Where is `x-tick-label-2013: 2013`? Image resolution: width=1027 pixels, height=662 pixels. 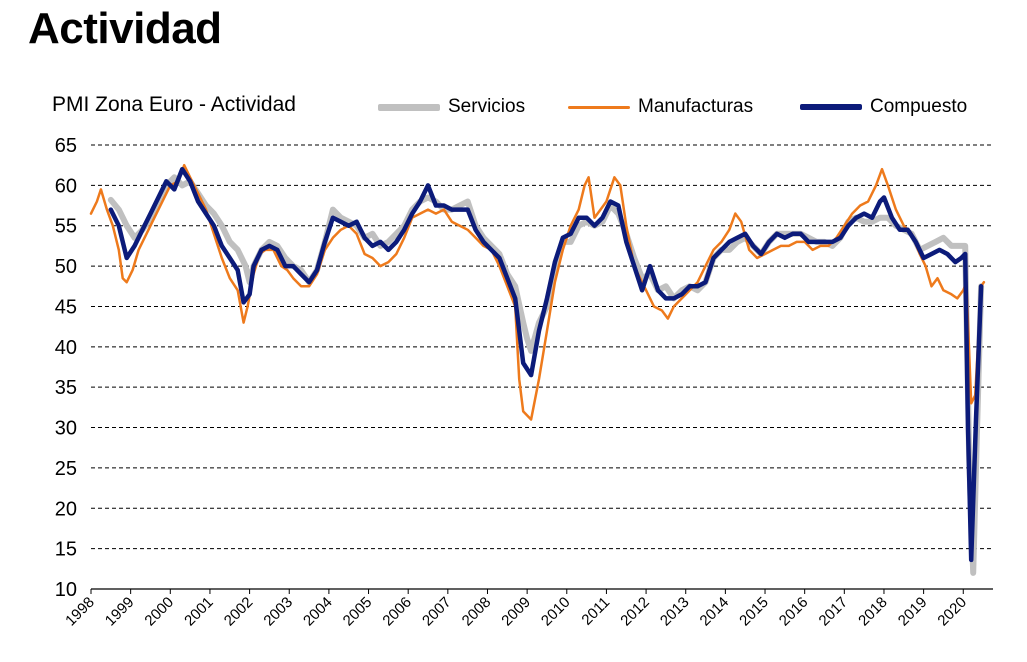 x-tick-label-2013: 2013 is located at coordinates (675, 612).